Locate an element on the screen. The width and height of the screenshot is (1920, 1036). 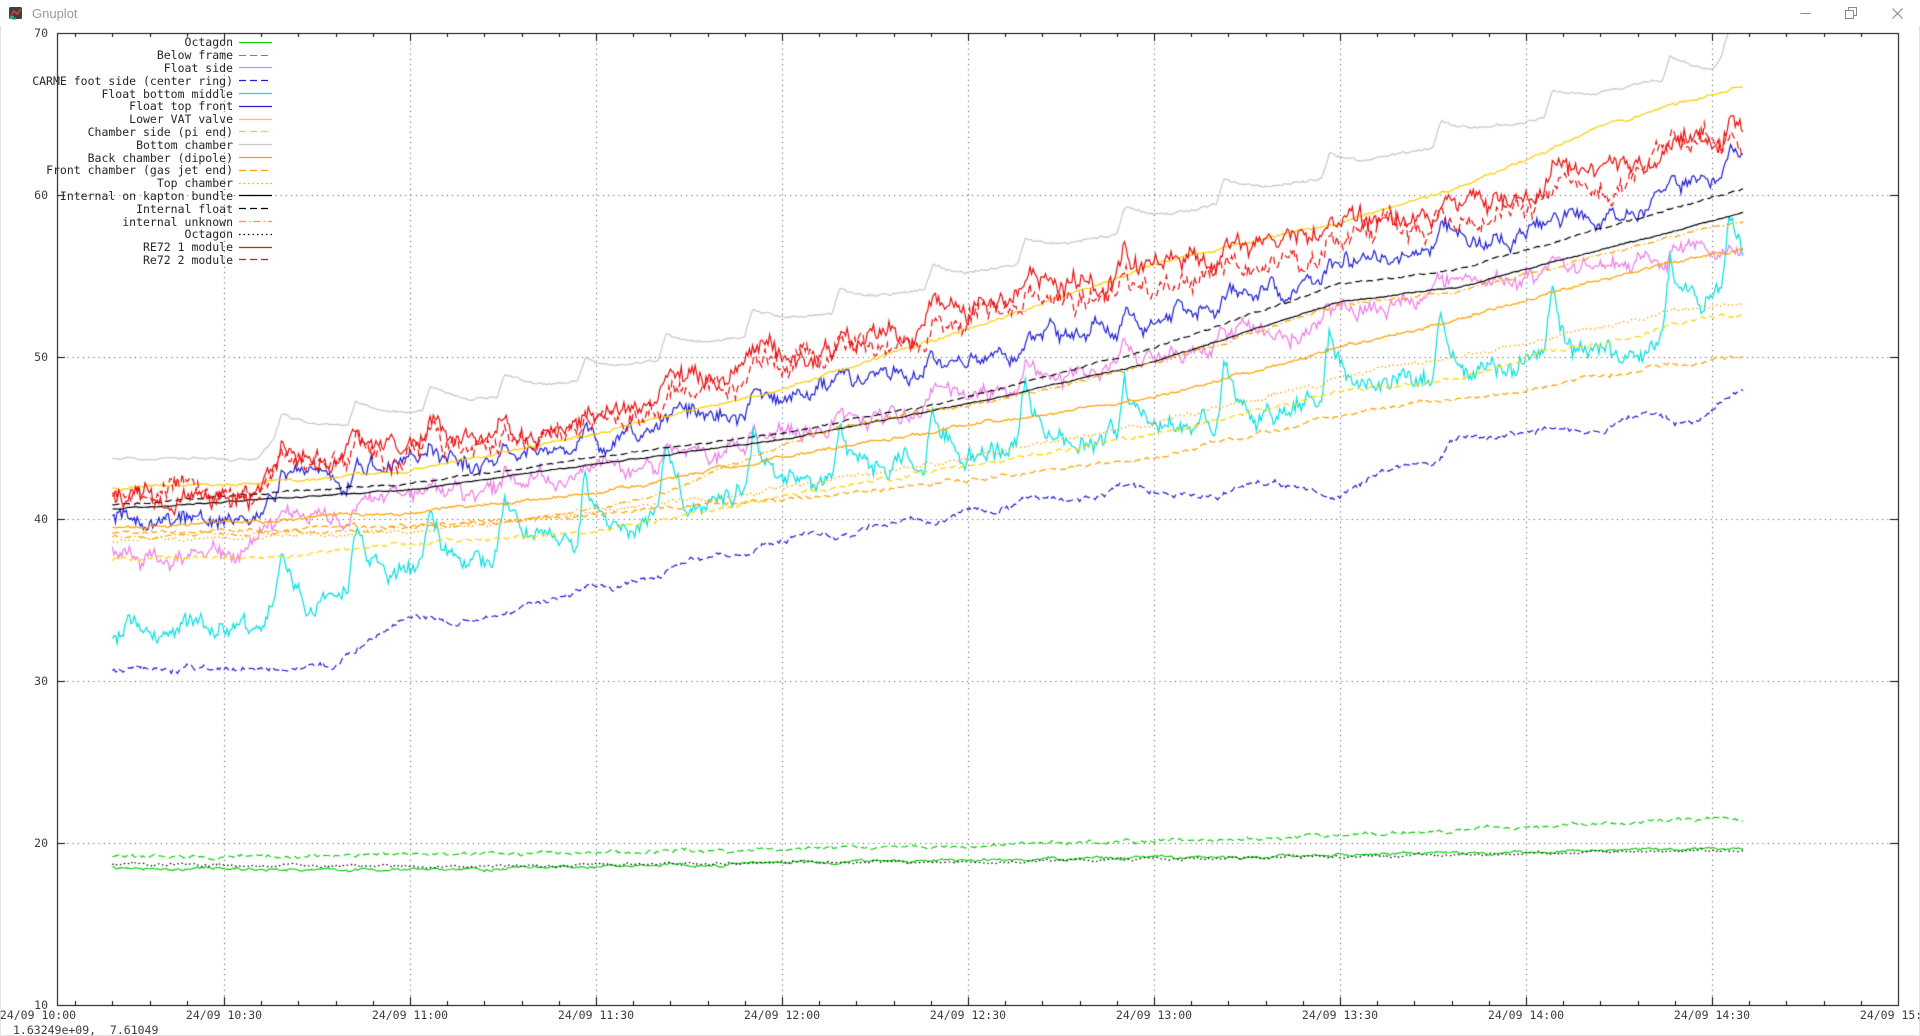
legend-item: Internal float is located at coordinates (136, 208).